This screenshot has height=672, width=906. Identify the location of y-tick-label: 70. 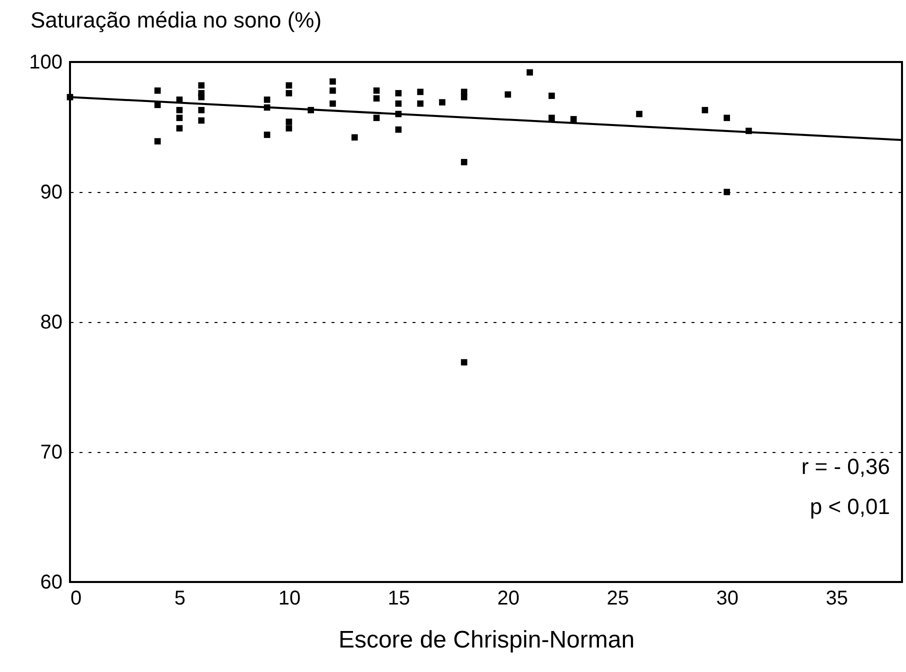
(51, 453).